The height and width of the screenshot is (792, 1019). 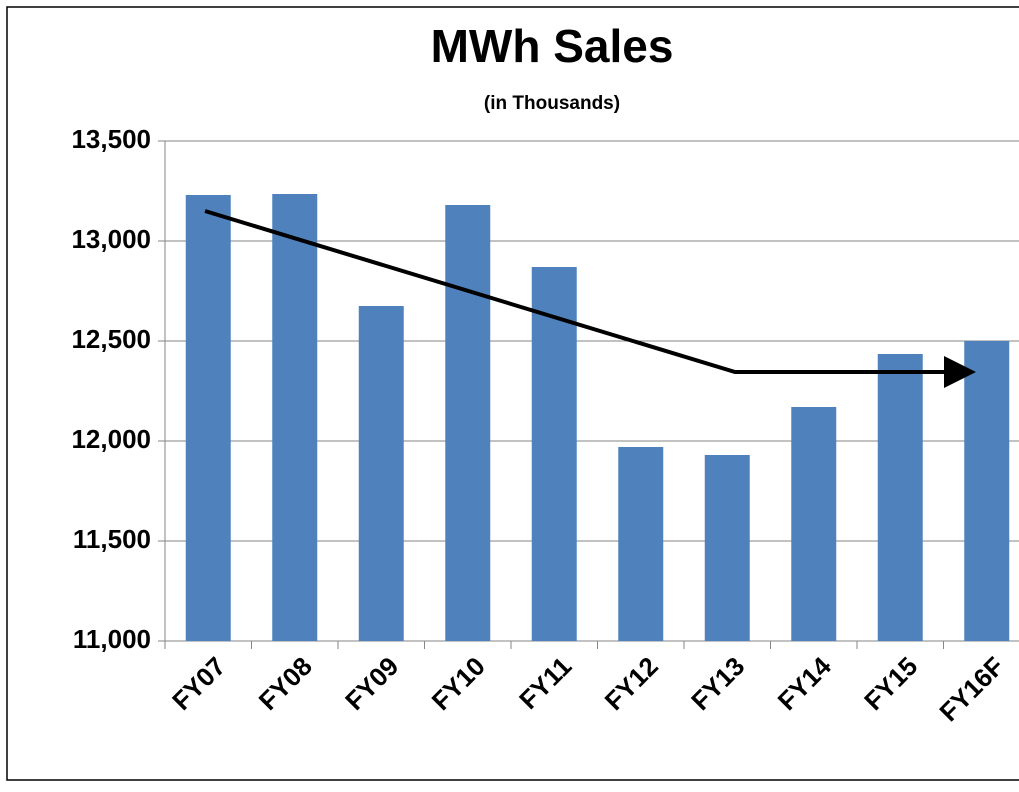 What do you see at coordinates (545, 683) in the screenshot?
I see `x-tick-label: FY11` at bounding box center [545, 683].